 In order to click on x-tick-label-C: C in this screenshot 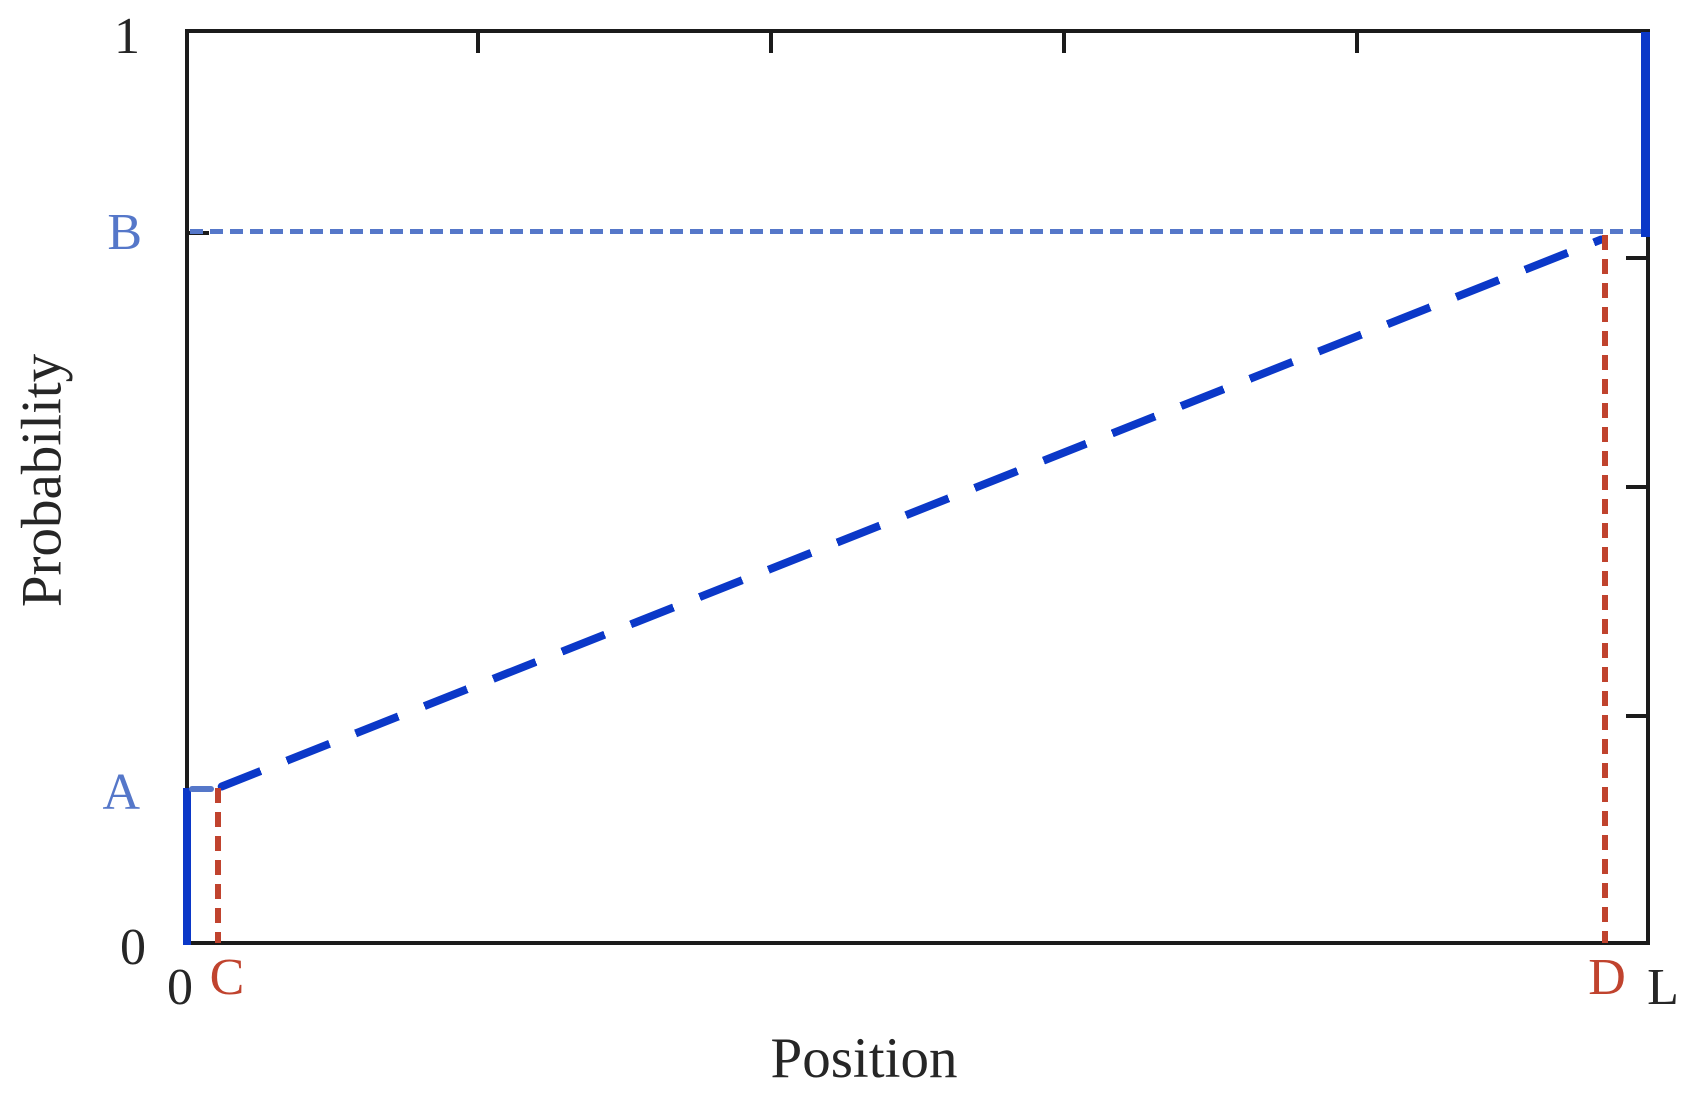, I will do `click(227, 977)`.